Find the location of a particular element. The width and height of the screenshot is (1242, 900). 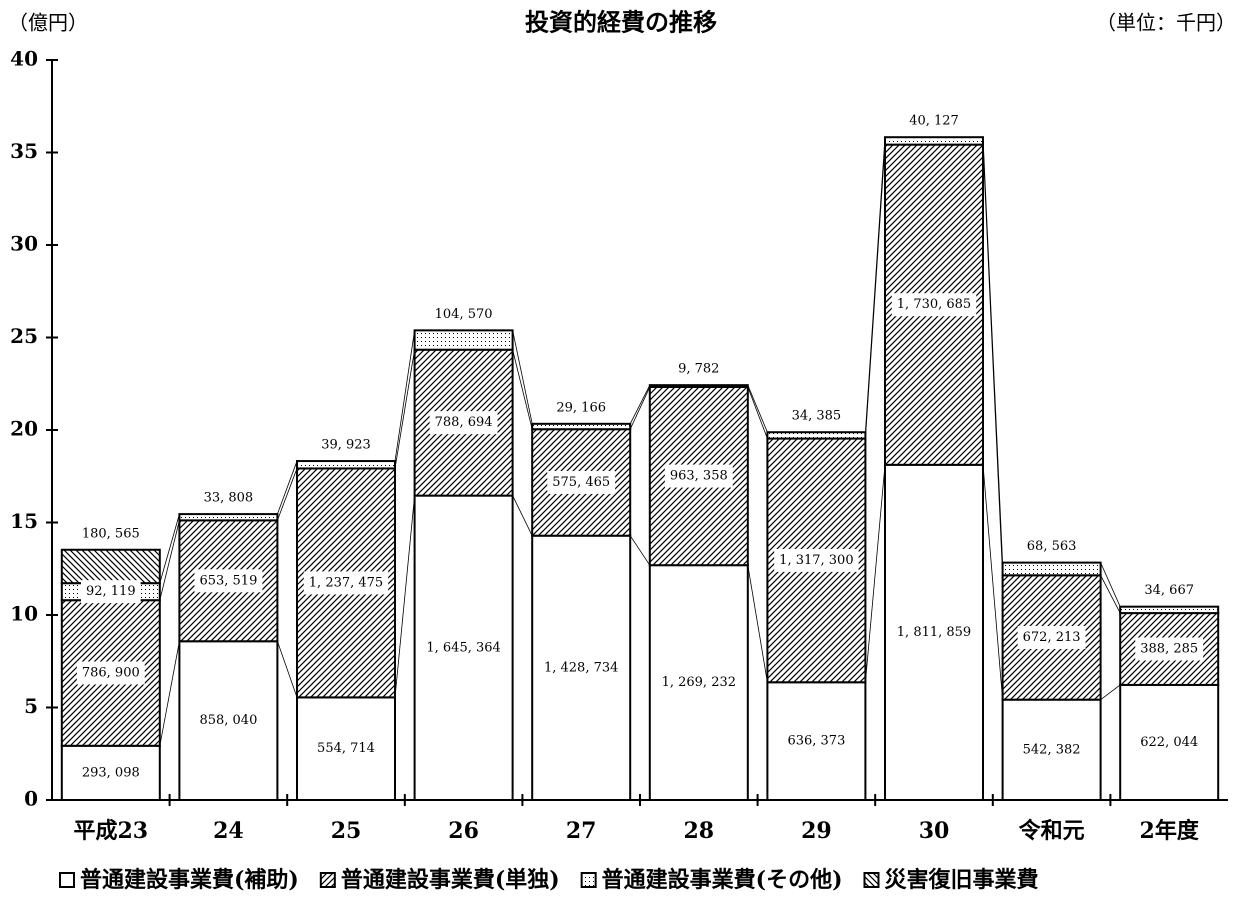

legend-item: 普通建設事業費(単独) is located at coordinates (439, 880).